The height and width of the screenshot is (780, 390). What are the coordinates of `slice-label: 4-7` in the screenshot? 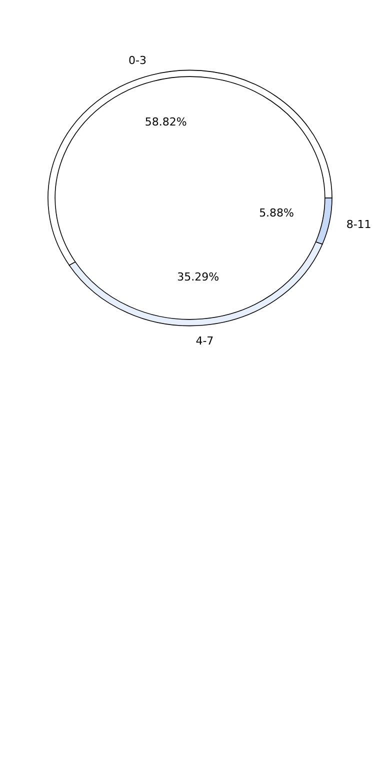 It's located at (205, 341).